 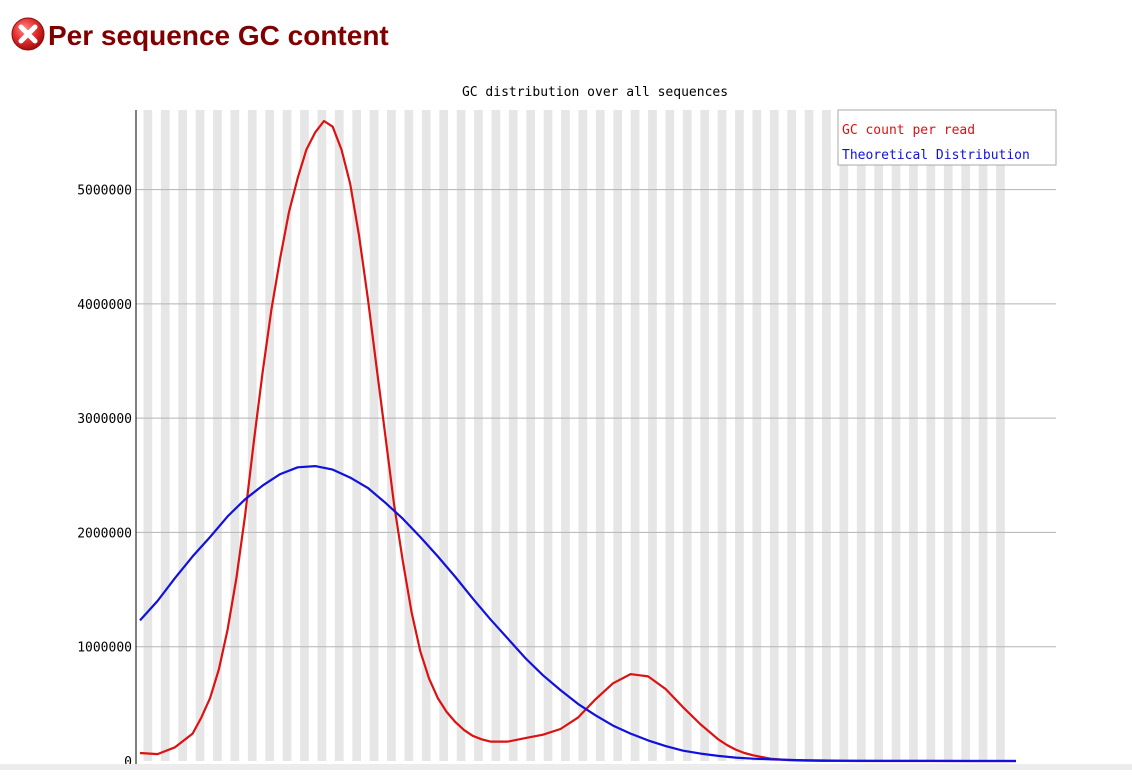 What do you see at coordinates (566, 767) in the screenshot?
I see `bottom-divider` at bounding box center [566, 767].